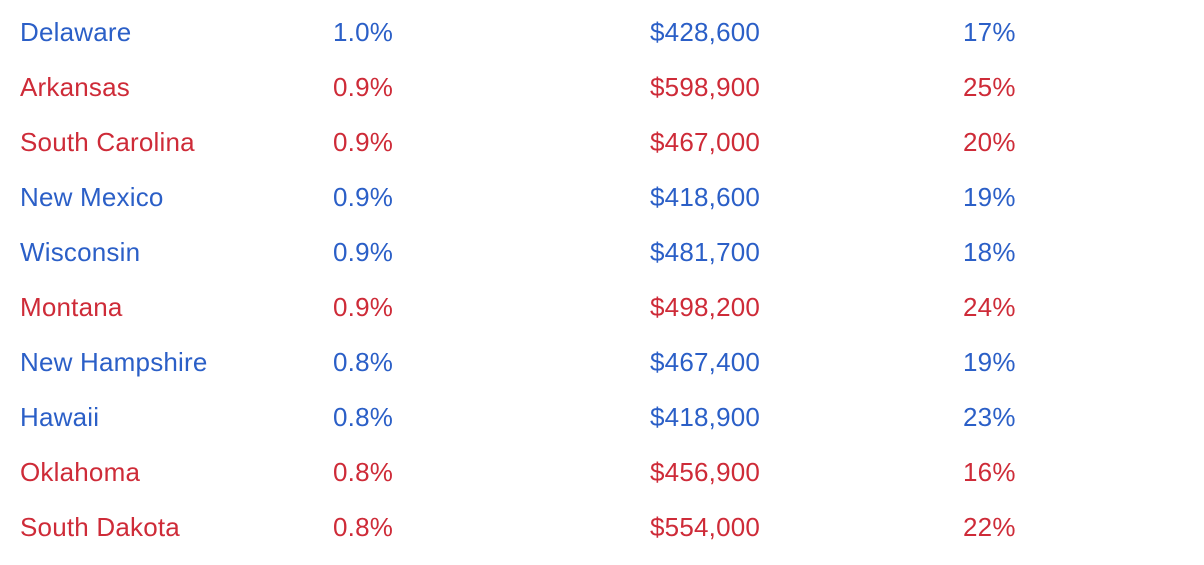  I want to click on dollar-value: $467,000, so click(705, 142).